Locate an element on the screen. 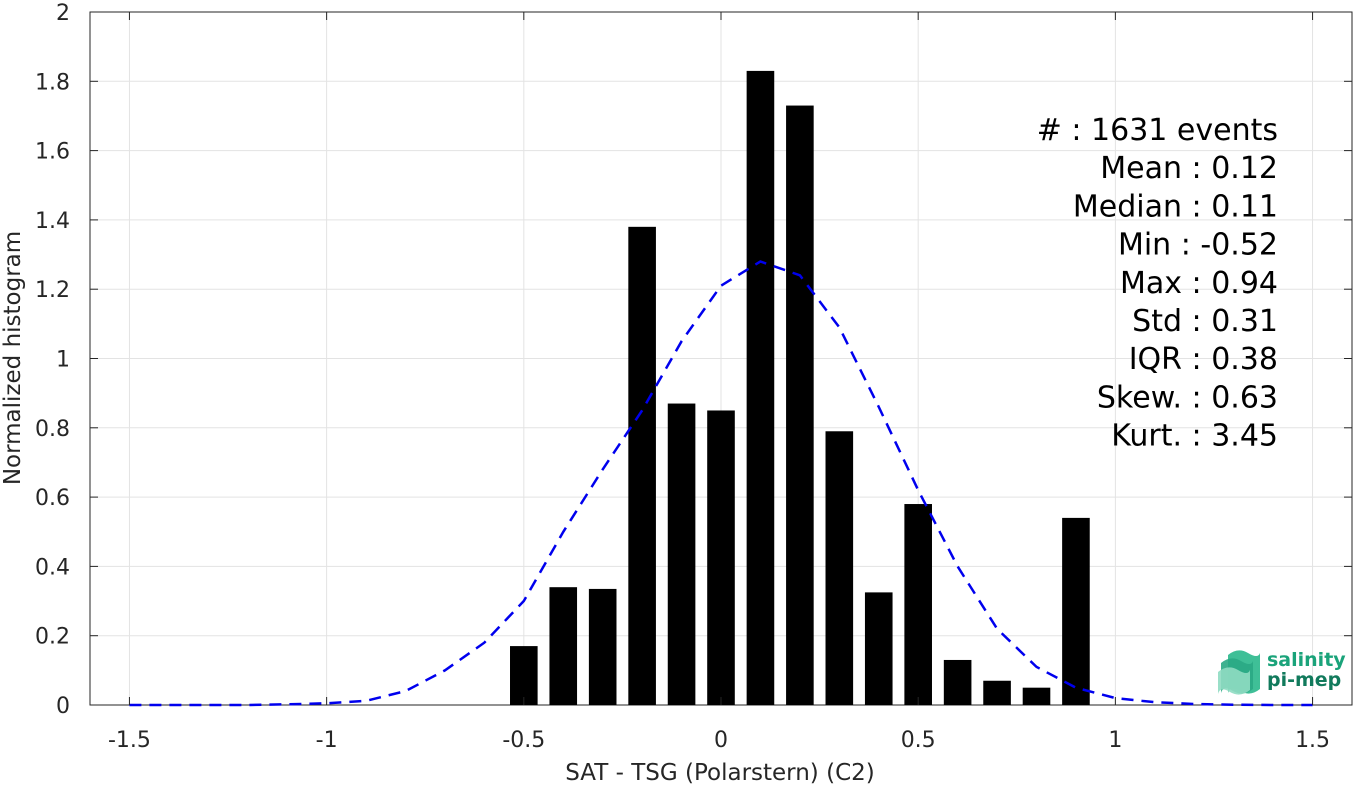 Image resolution: width=1367 pixels, height=785 pixels. x-tick-label: 0 is located at coordinates (721, 740).